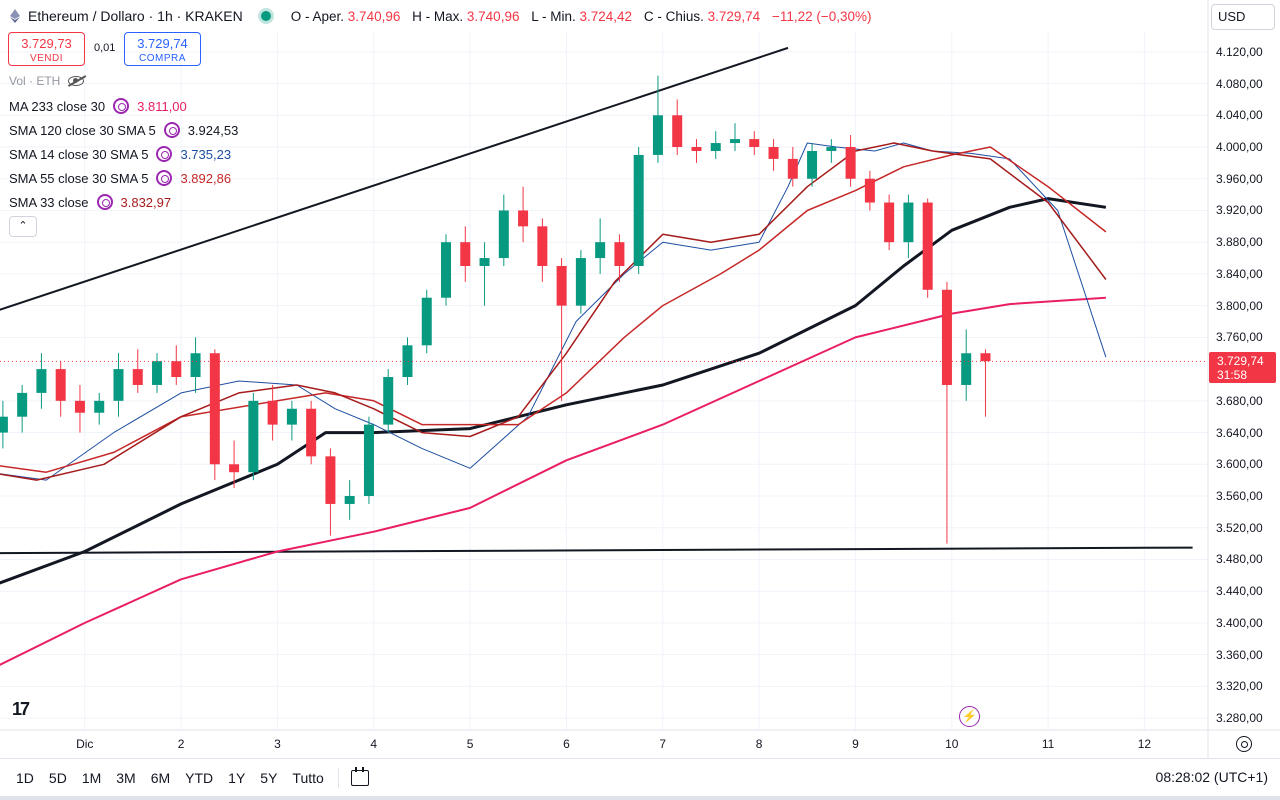  Describe the element at coordinates (120, 178) in the screenshot. I see `indicator-row: SMA 55 close 30 SMA 5 3.892,86` at that location.